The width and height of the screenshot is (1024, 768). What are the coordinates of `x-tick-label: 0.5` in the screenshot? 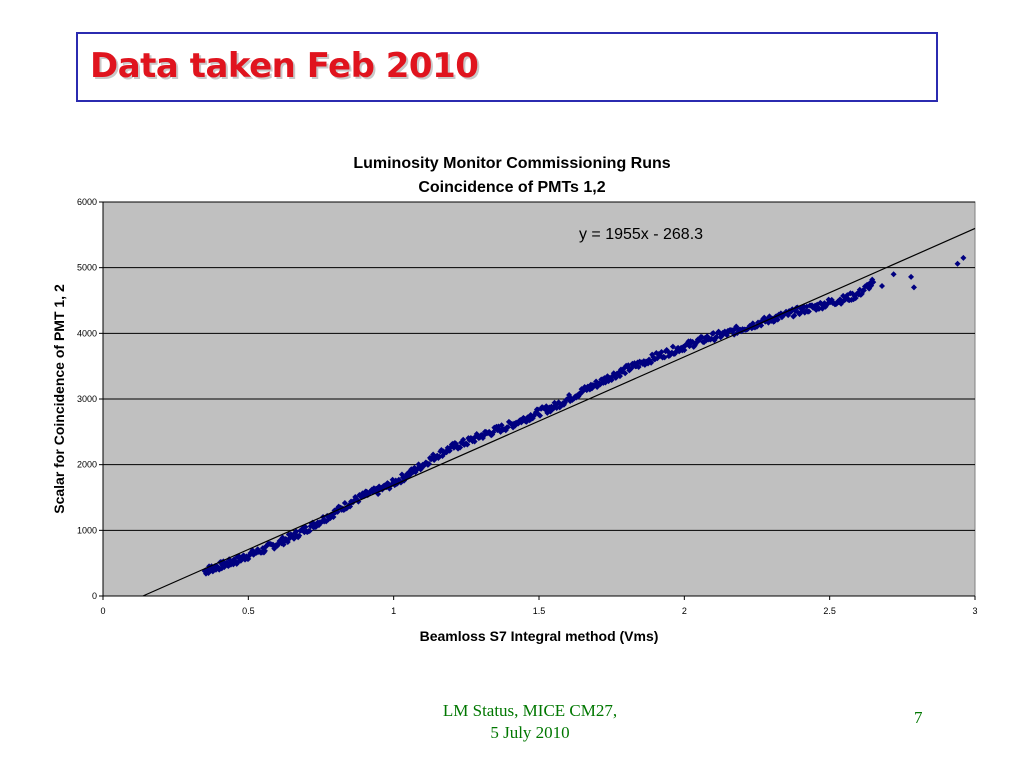 It's located at (248, 611).